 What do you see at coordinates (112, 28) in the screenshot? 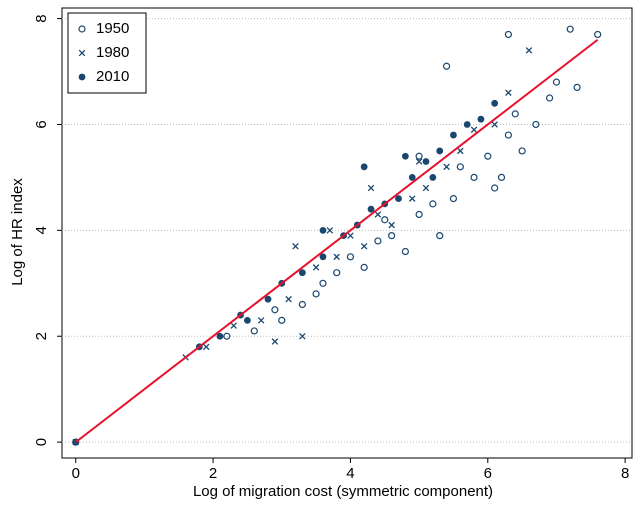
I see `legend-label: 1950` at bounding box center [112, 28].